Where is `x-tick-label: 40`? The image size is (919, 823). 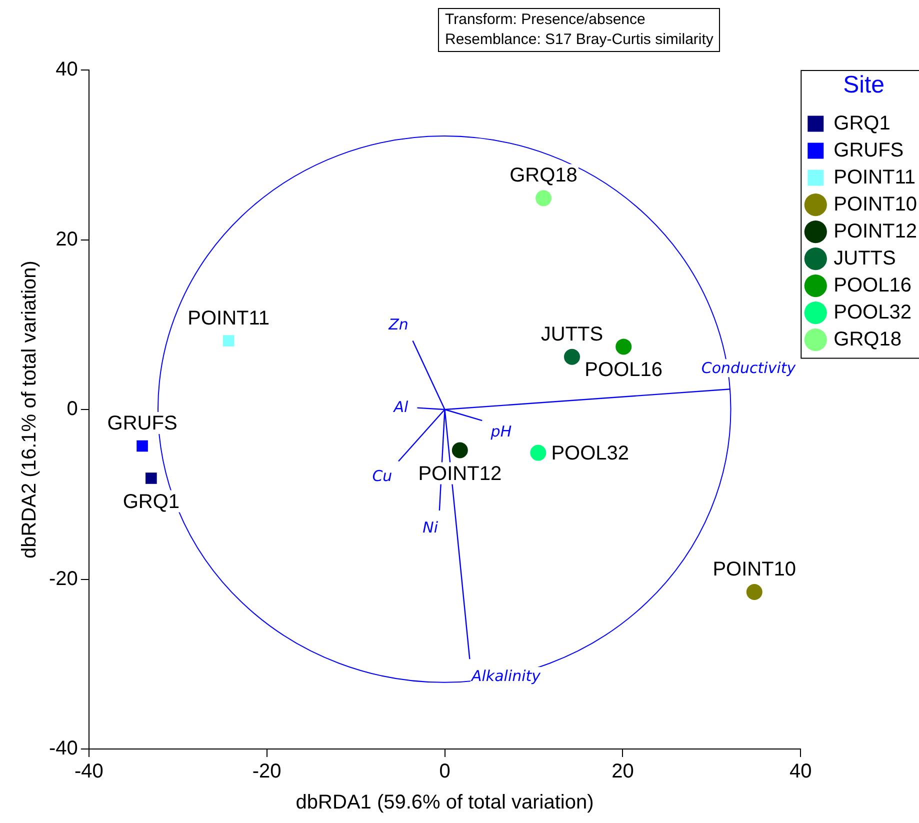
x-tick-label: 40 is located at coordinates (801, 771).